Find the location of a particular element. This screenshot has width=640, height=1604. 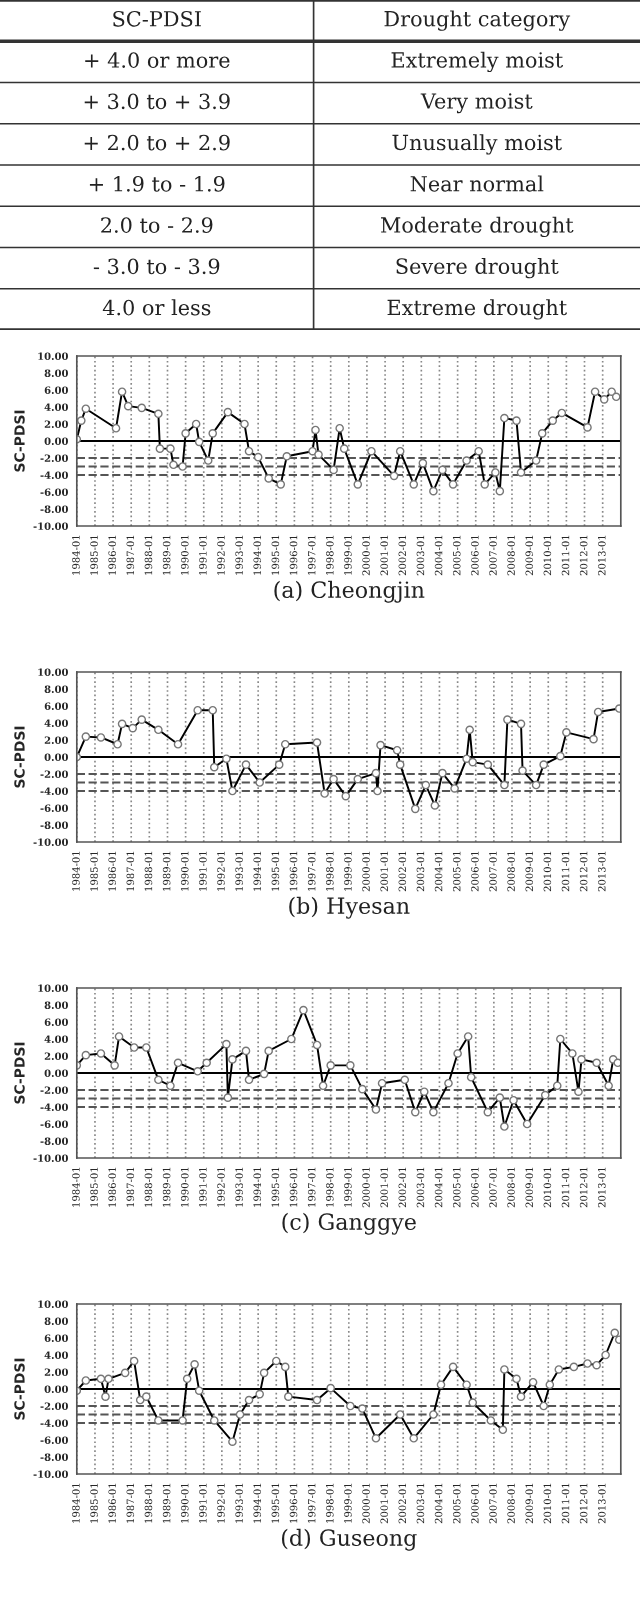

text: Drought category is located at coordinates (477, 20).